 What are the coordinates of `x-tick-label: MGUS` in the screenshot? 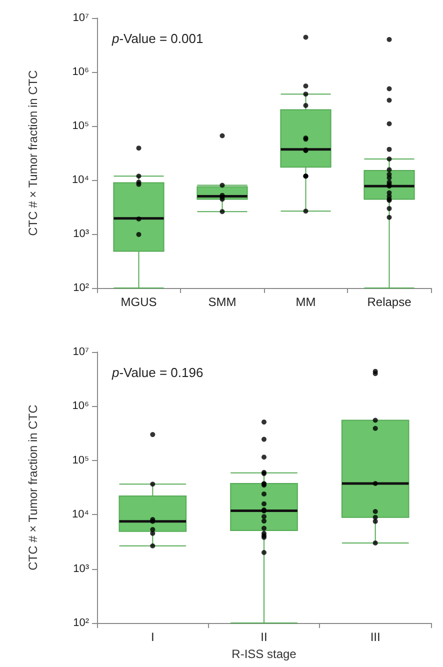 It's located at (138, 302).